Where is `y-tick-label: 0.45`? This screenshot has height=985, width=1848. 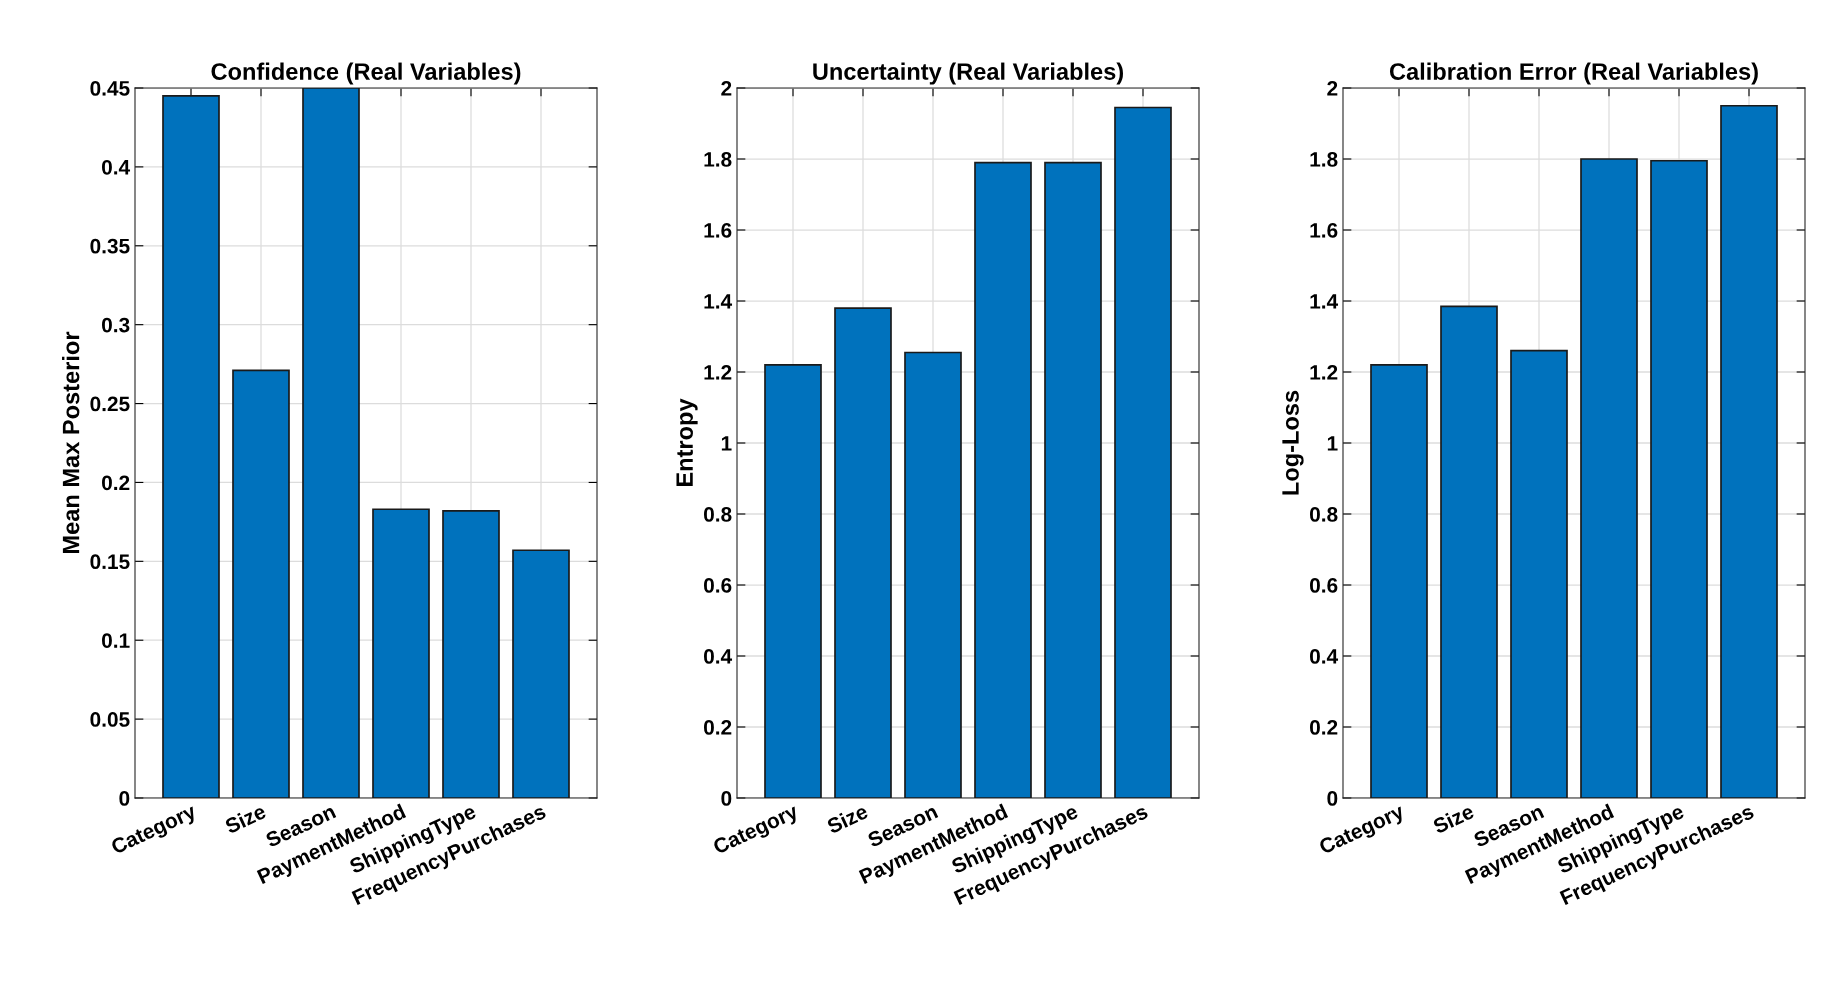 y-tick-label: 0.45 is located at coordinates (110, 88).